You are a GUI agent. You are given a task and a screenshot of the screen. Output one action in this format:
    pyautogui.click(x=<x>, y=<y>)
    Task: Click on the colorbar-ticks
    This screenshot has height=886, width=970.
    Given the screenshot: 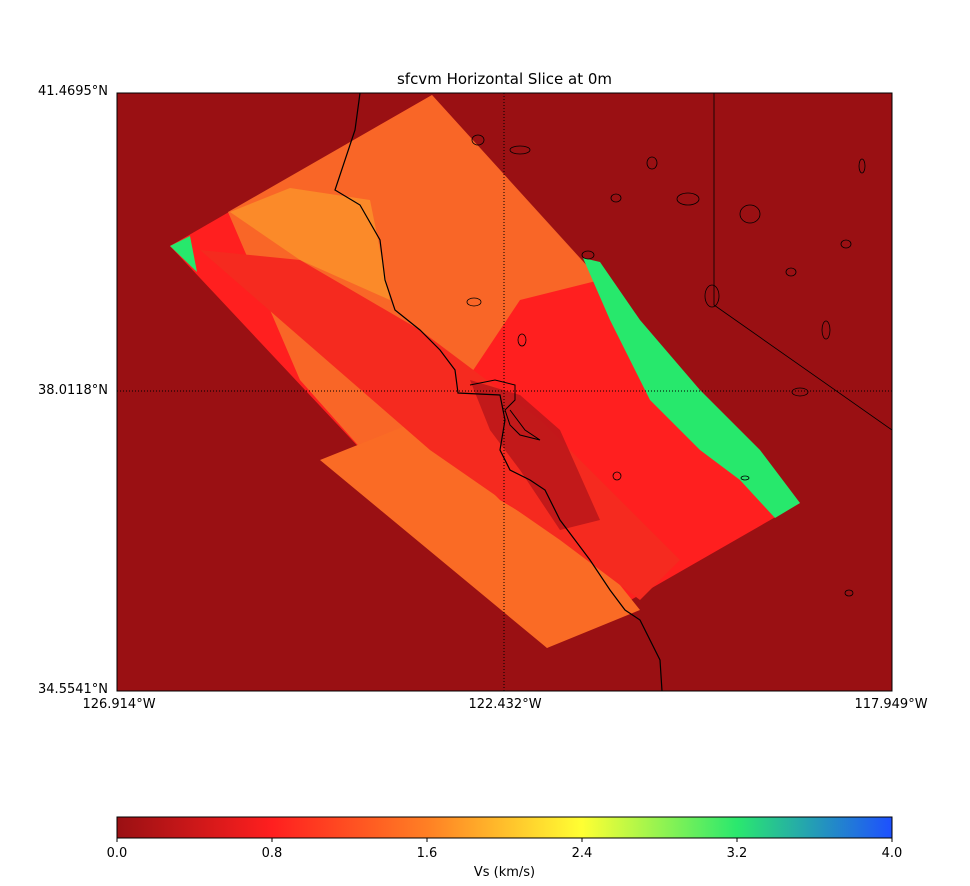 What is the action you would take?
    pyautogui.click(x=504, y=840)
    